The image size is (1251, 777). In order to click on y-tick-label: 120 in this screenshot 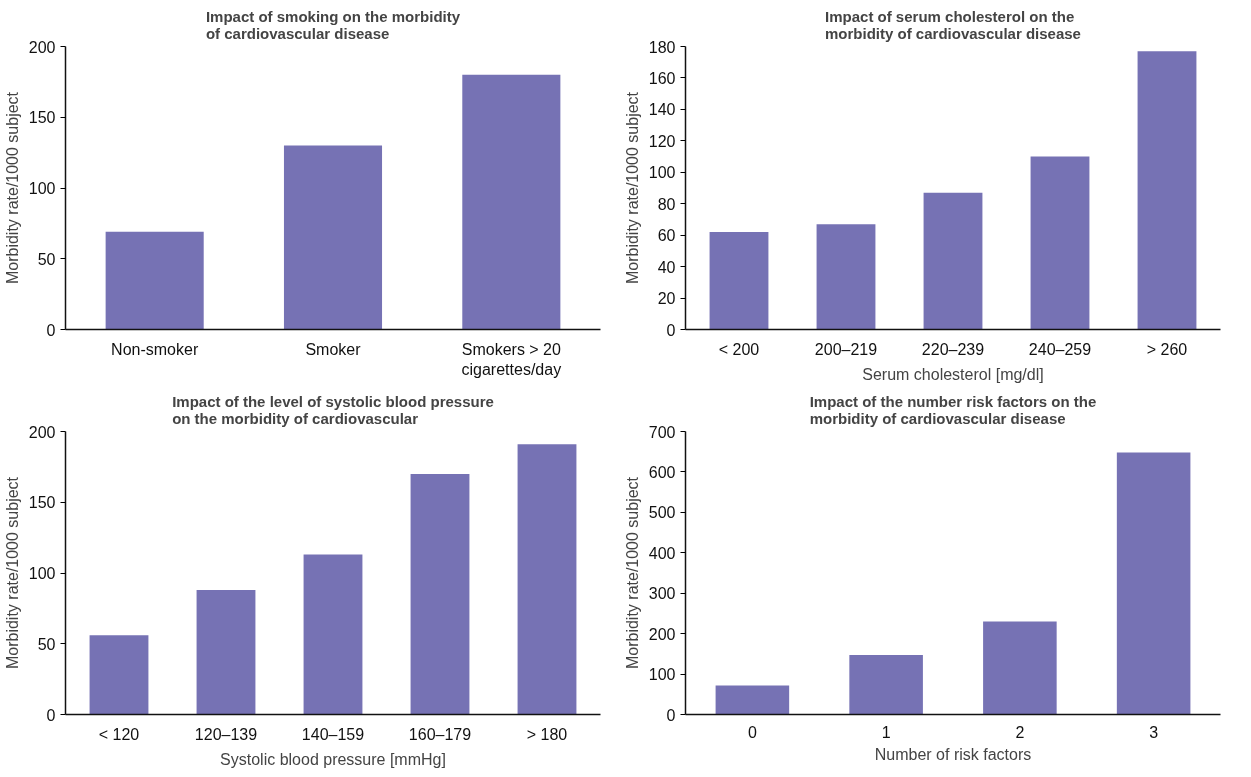, I will do `click(662, 141)`.